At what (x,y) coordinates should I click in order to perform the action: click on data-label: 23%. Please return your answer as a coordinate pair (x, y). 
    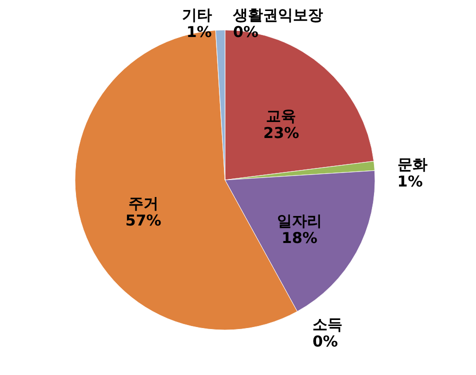
    Looking at the image, I should click on (281, 133).